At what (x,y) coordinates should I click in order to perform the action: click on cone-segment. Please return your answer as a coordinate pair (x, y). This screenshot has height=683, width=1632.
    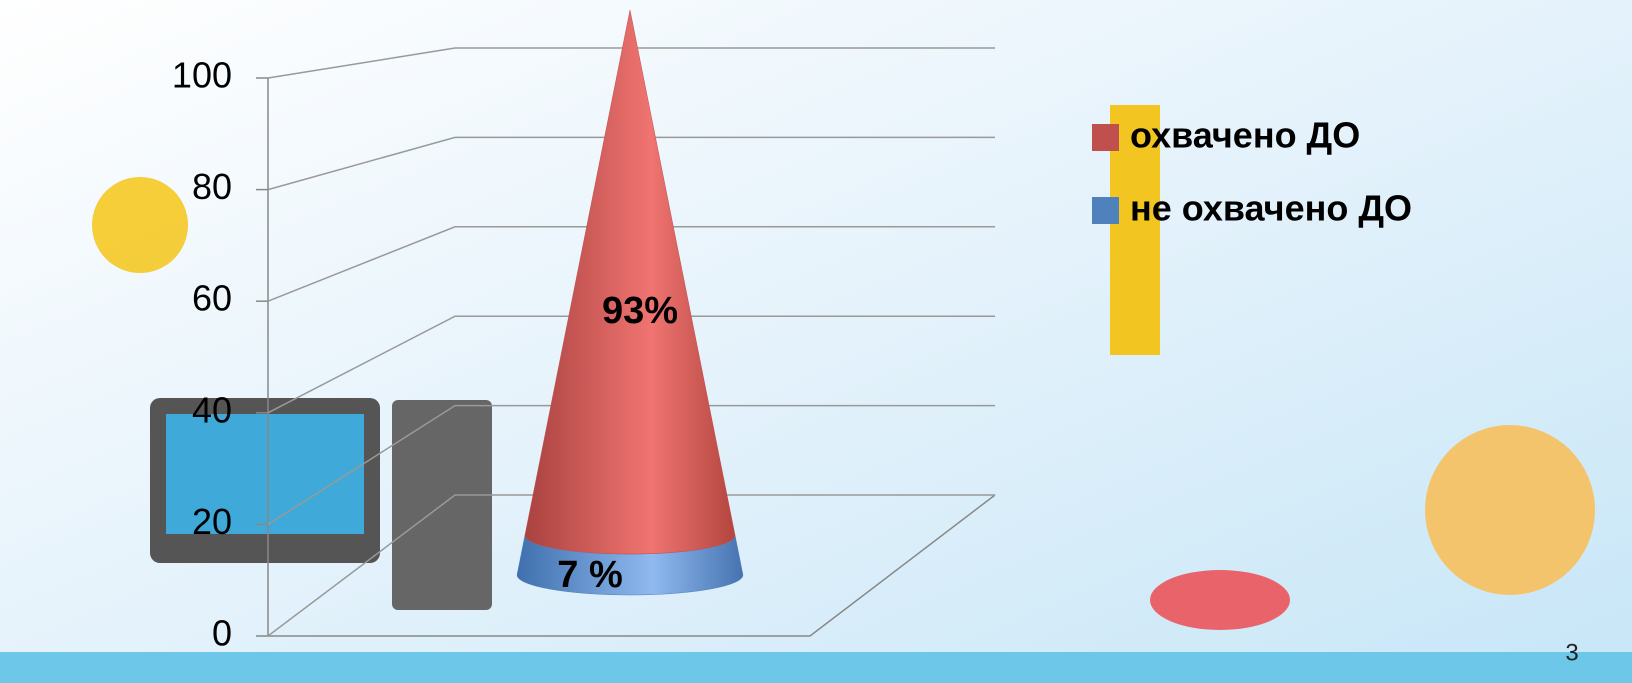
    Looking at the image, I should click on (630, 282).